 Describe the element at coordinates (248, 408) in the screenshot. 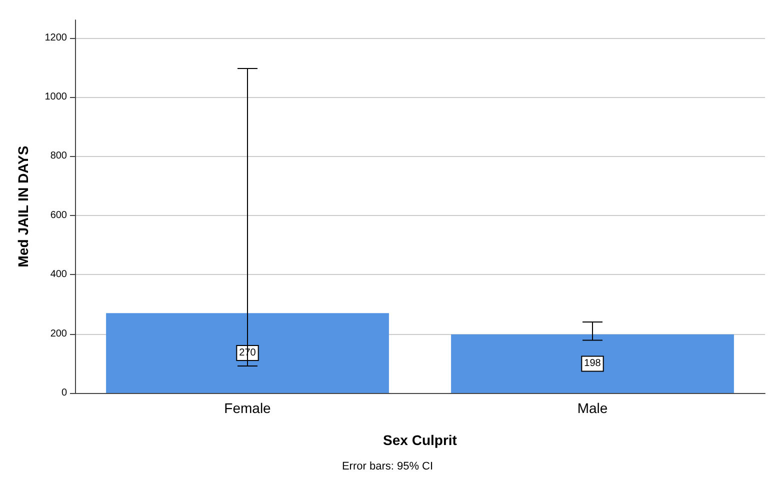

I see `x-tick-label: Female` at that location.